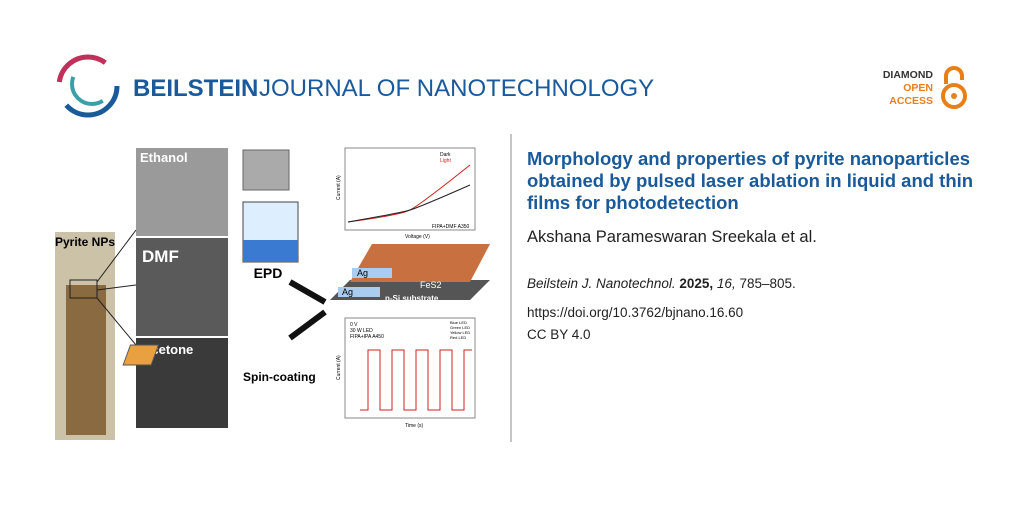 This screenshot has height=512, width=1024. I want to click on spin-substrate, so click(141, 355).